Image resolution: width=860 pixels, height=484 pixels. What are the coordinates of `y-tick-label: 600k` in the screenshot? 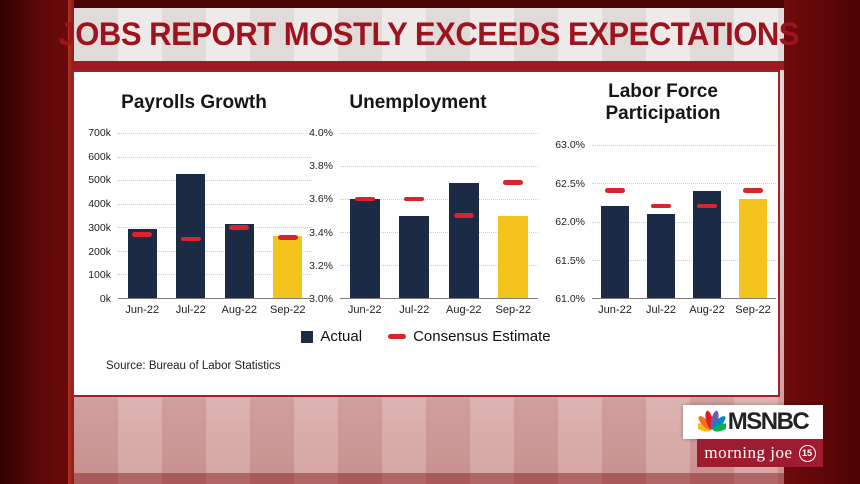 It's located at (99, 156).